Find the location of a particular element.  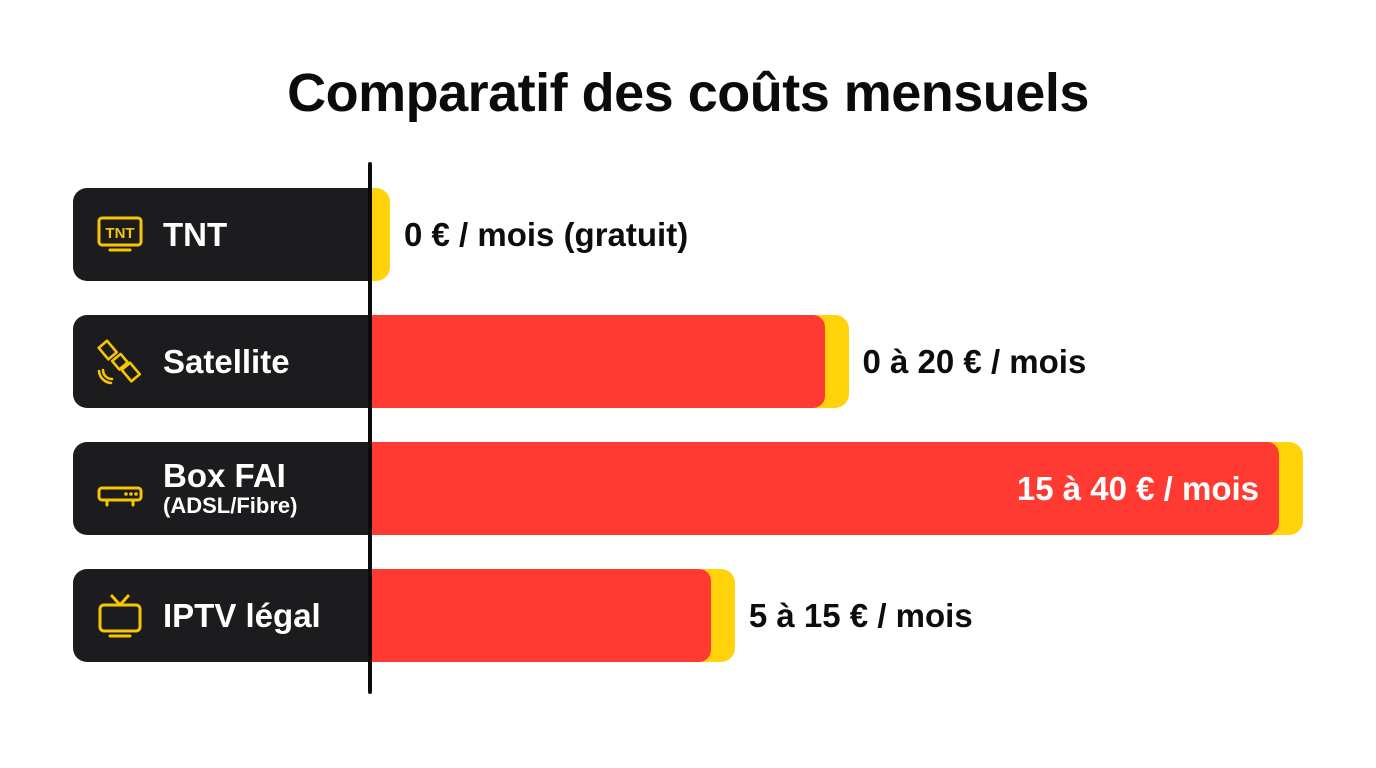

category-label: Box FAI (ADSL/Fibre) is located at coordinates (230, 488).